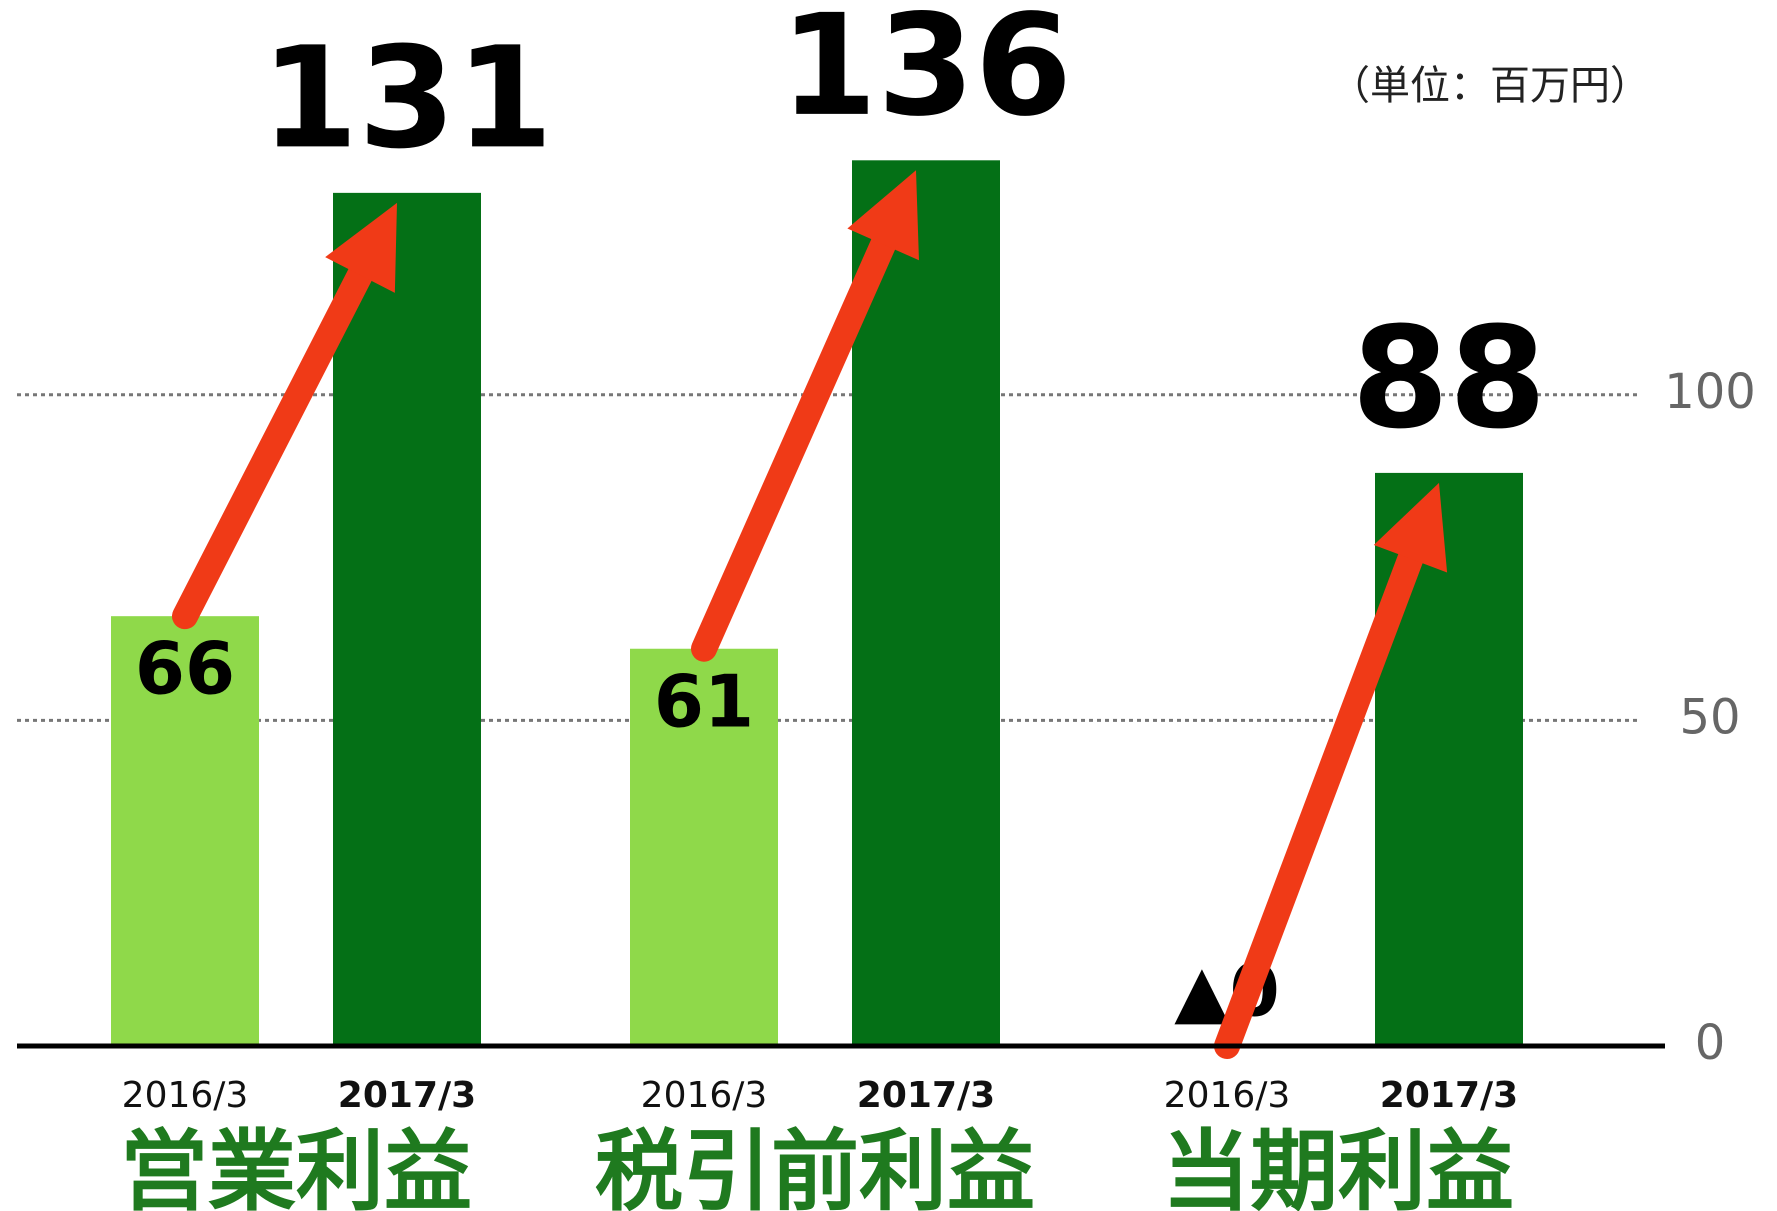 This screenshot has height=1211, width=1777. Describe the element at coordinates (1449, 378) in the screenshot. I see `value-label: 88` at that location.